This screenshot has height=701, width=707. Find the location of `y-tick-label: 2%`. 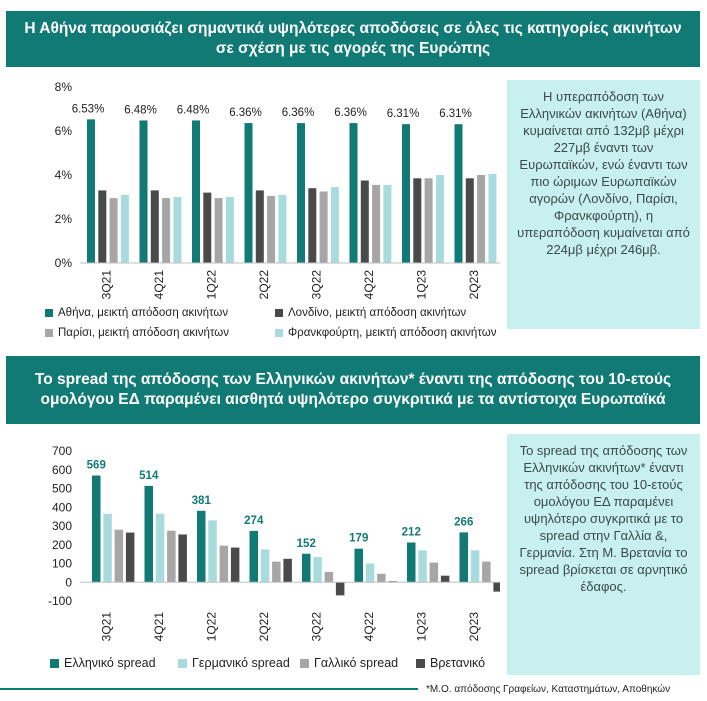

y-tick-label: 2% is located at coordinates (64, 219).